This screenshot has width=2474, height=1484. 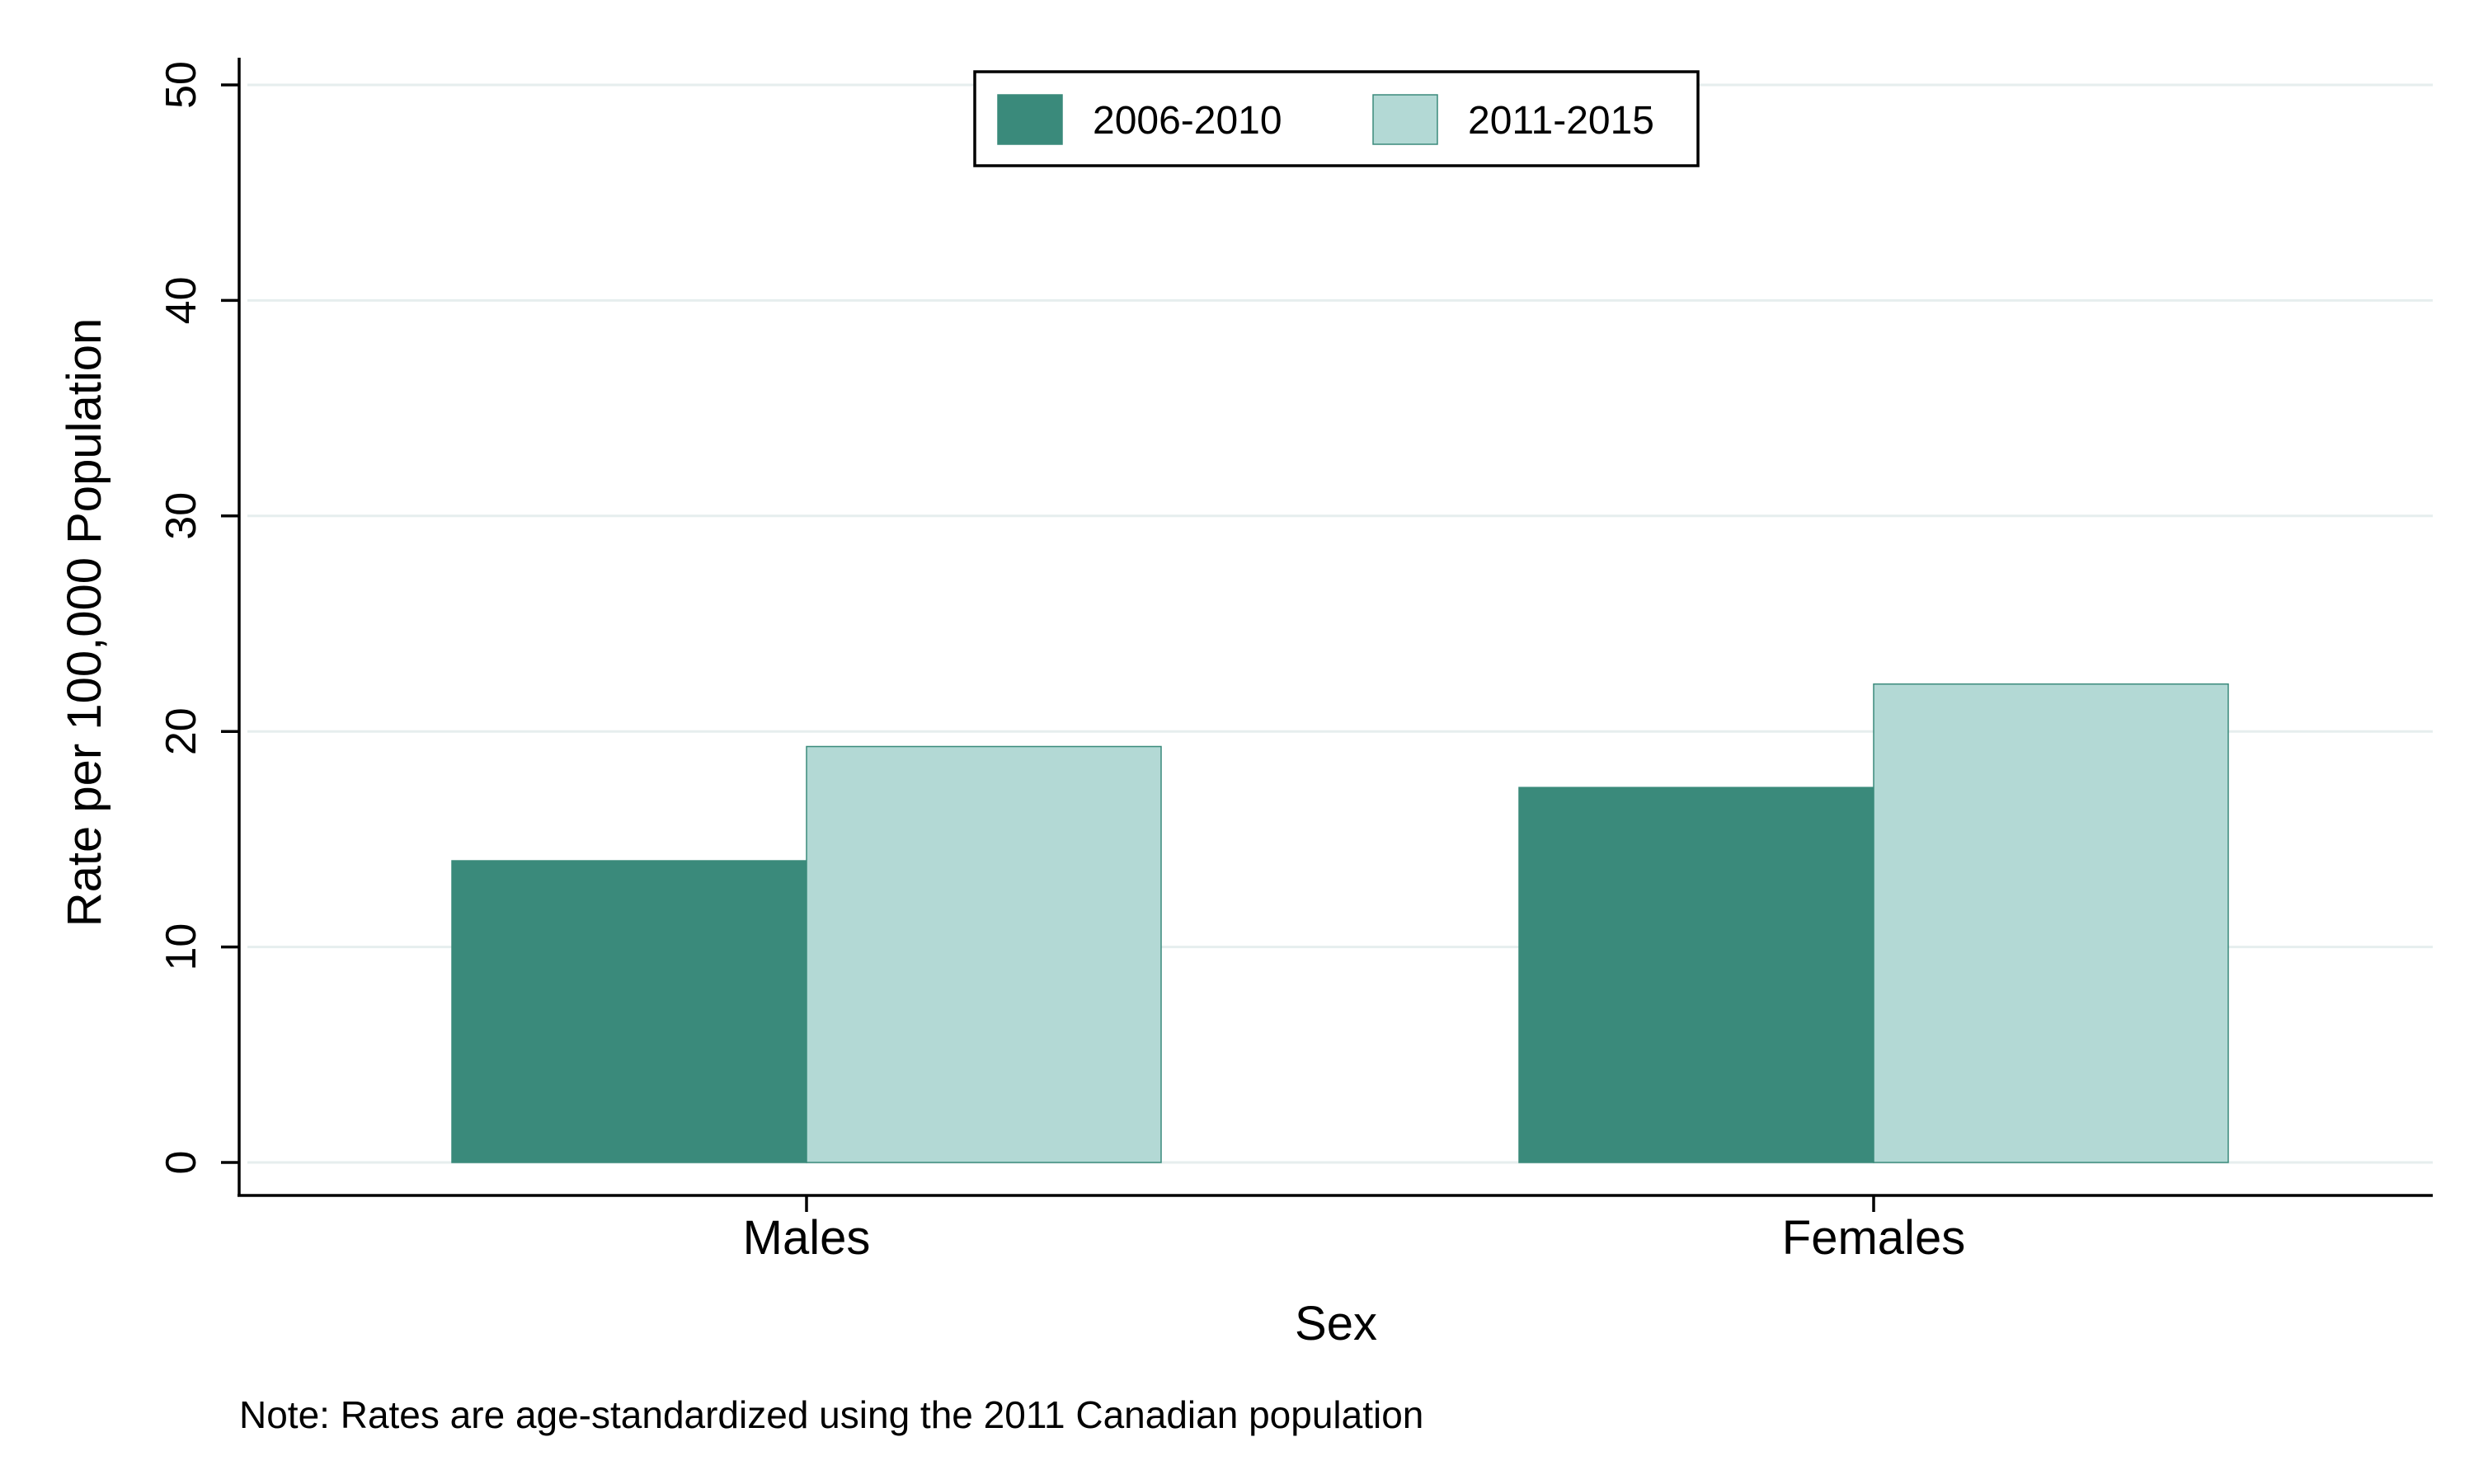 What do you see at coordinates (1336, 1323) in the screenshot?
I see `x-axis-title: Sex` at bounding box center [1336, 1323].